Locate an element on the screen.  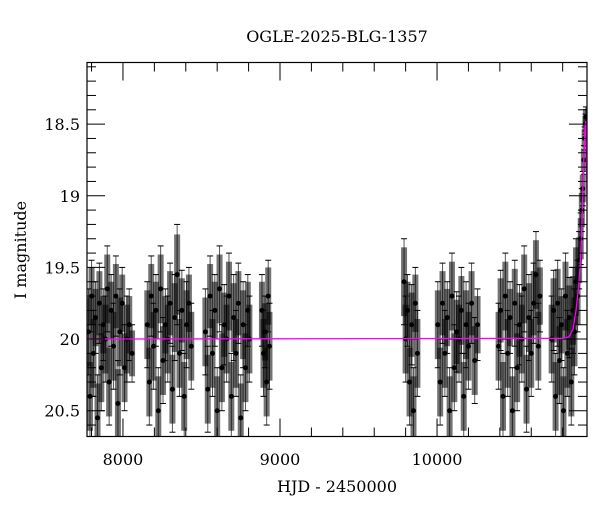
y-tick-label: 19 is located at coordinates (70, 196).